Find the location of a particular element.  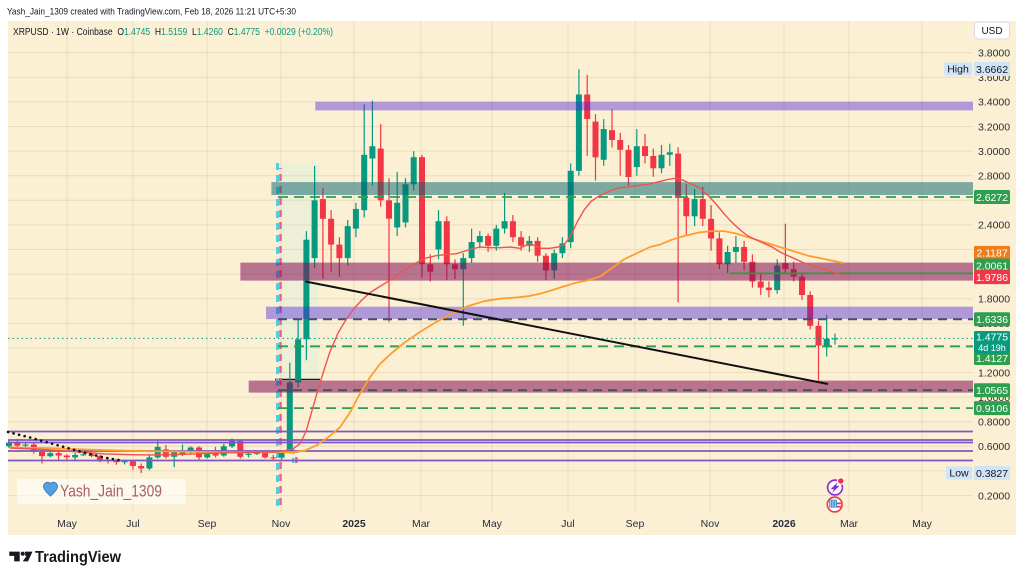

svg-text: 2.0061 is located at coordinates (992, 266).